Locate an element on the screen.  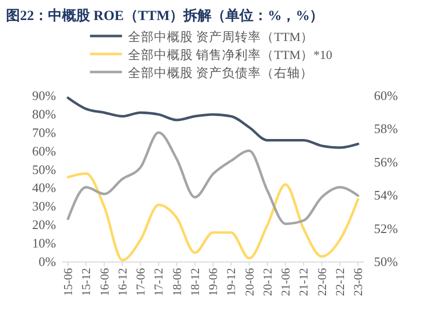
x-tick-label: 21-12 is located at coordinates (303, 282).